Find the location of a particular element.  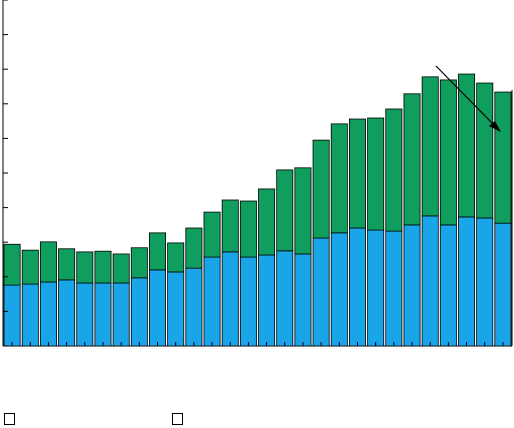

annotation-arrow is located at coordinates (466, 96).